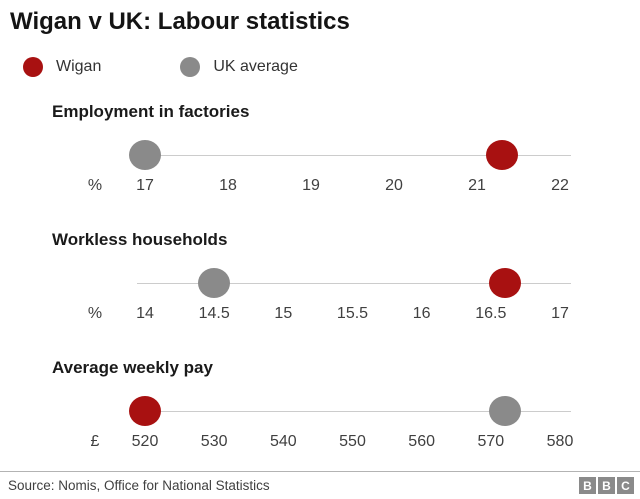  I want to click on bbc-logo-icon: B B C, so click(605, 485).